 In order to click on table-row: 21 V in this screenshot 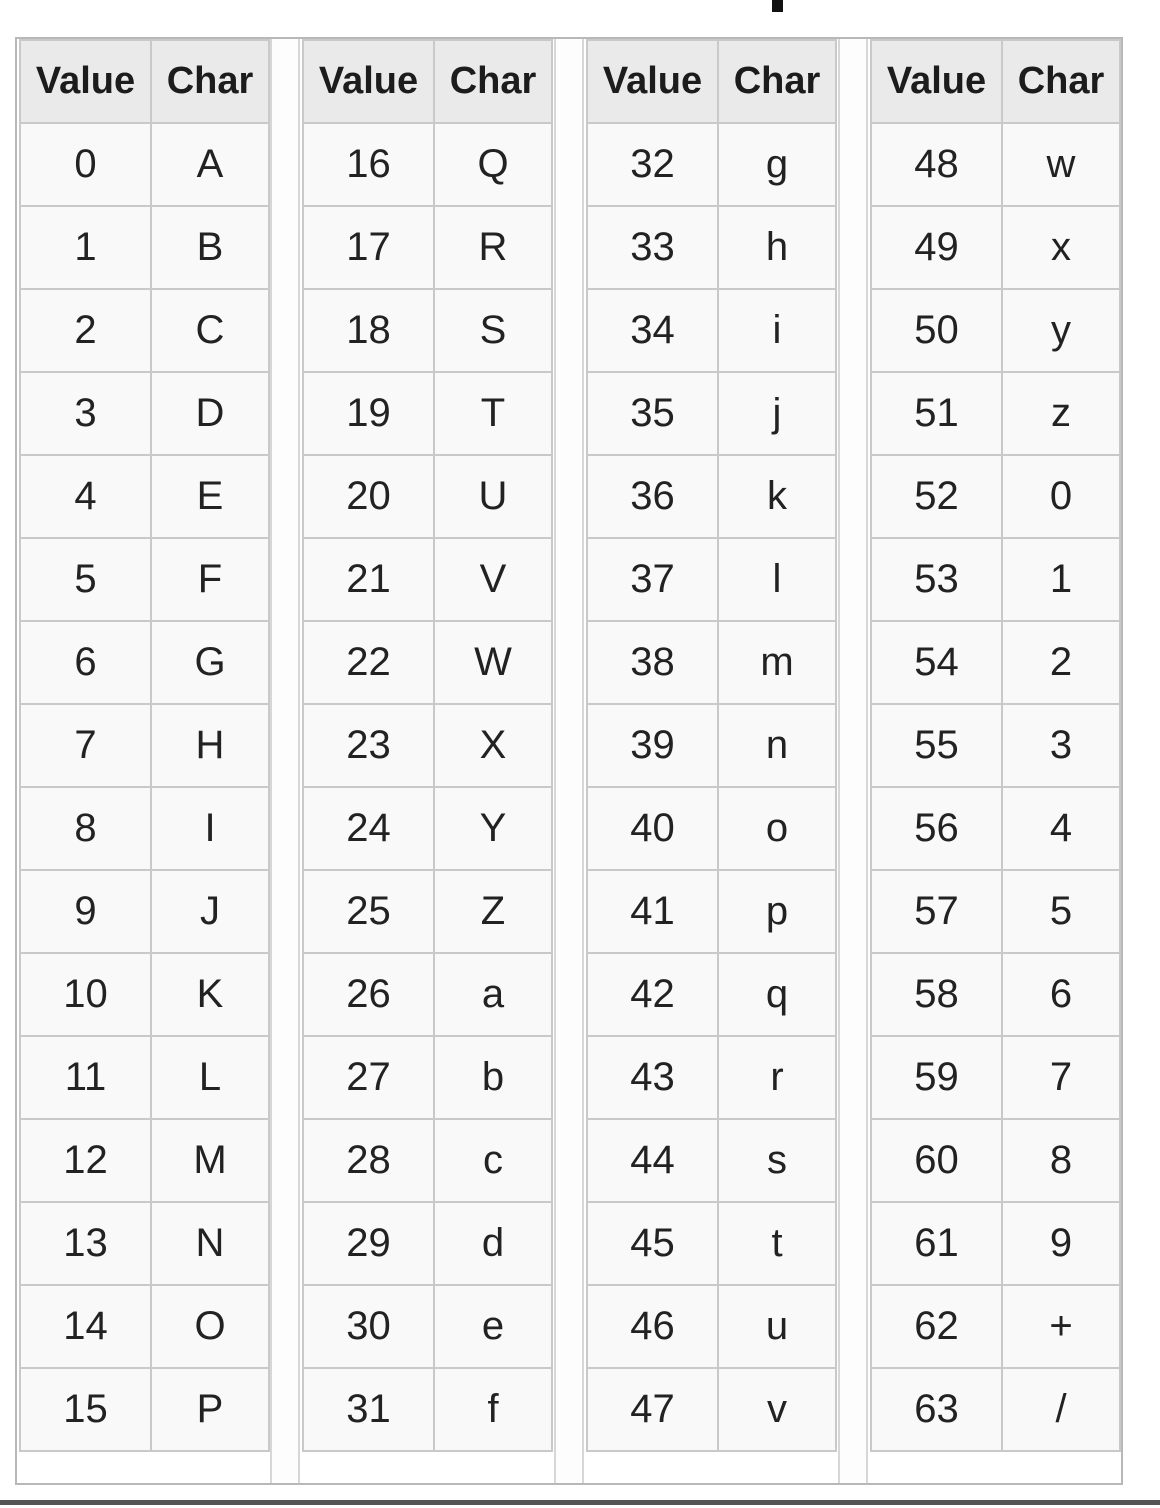, I will do `click(427, 579)`.